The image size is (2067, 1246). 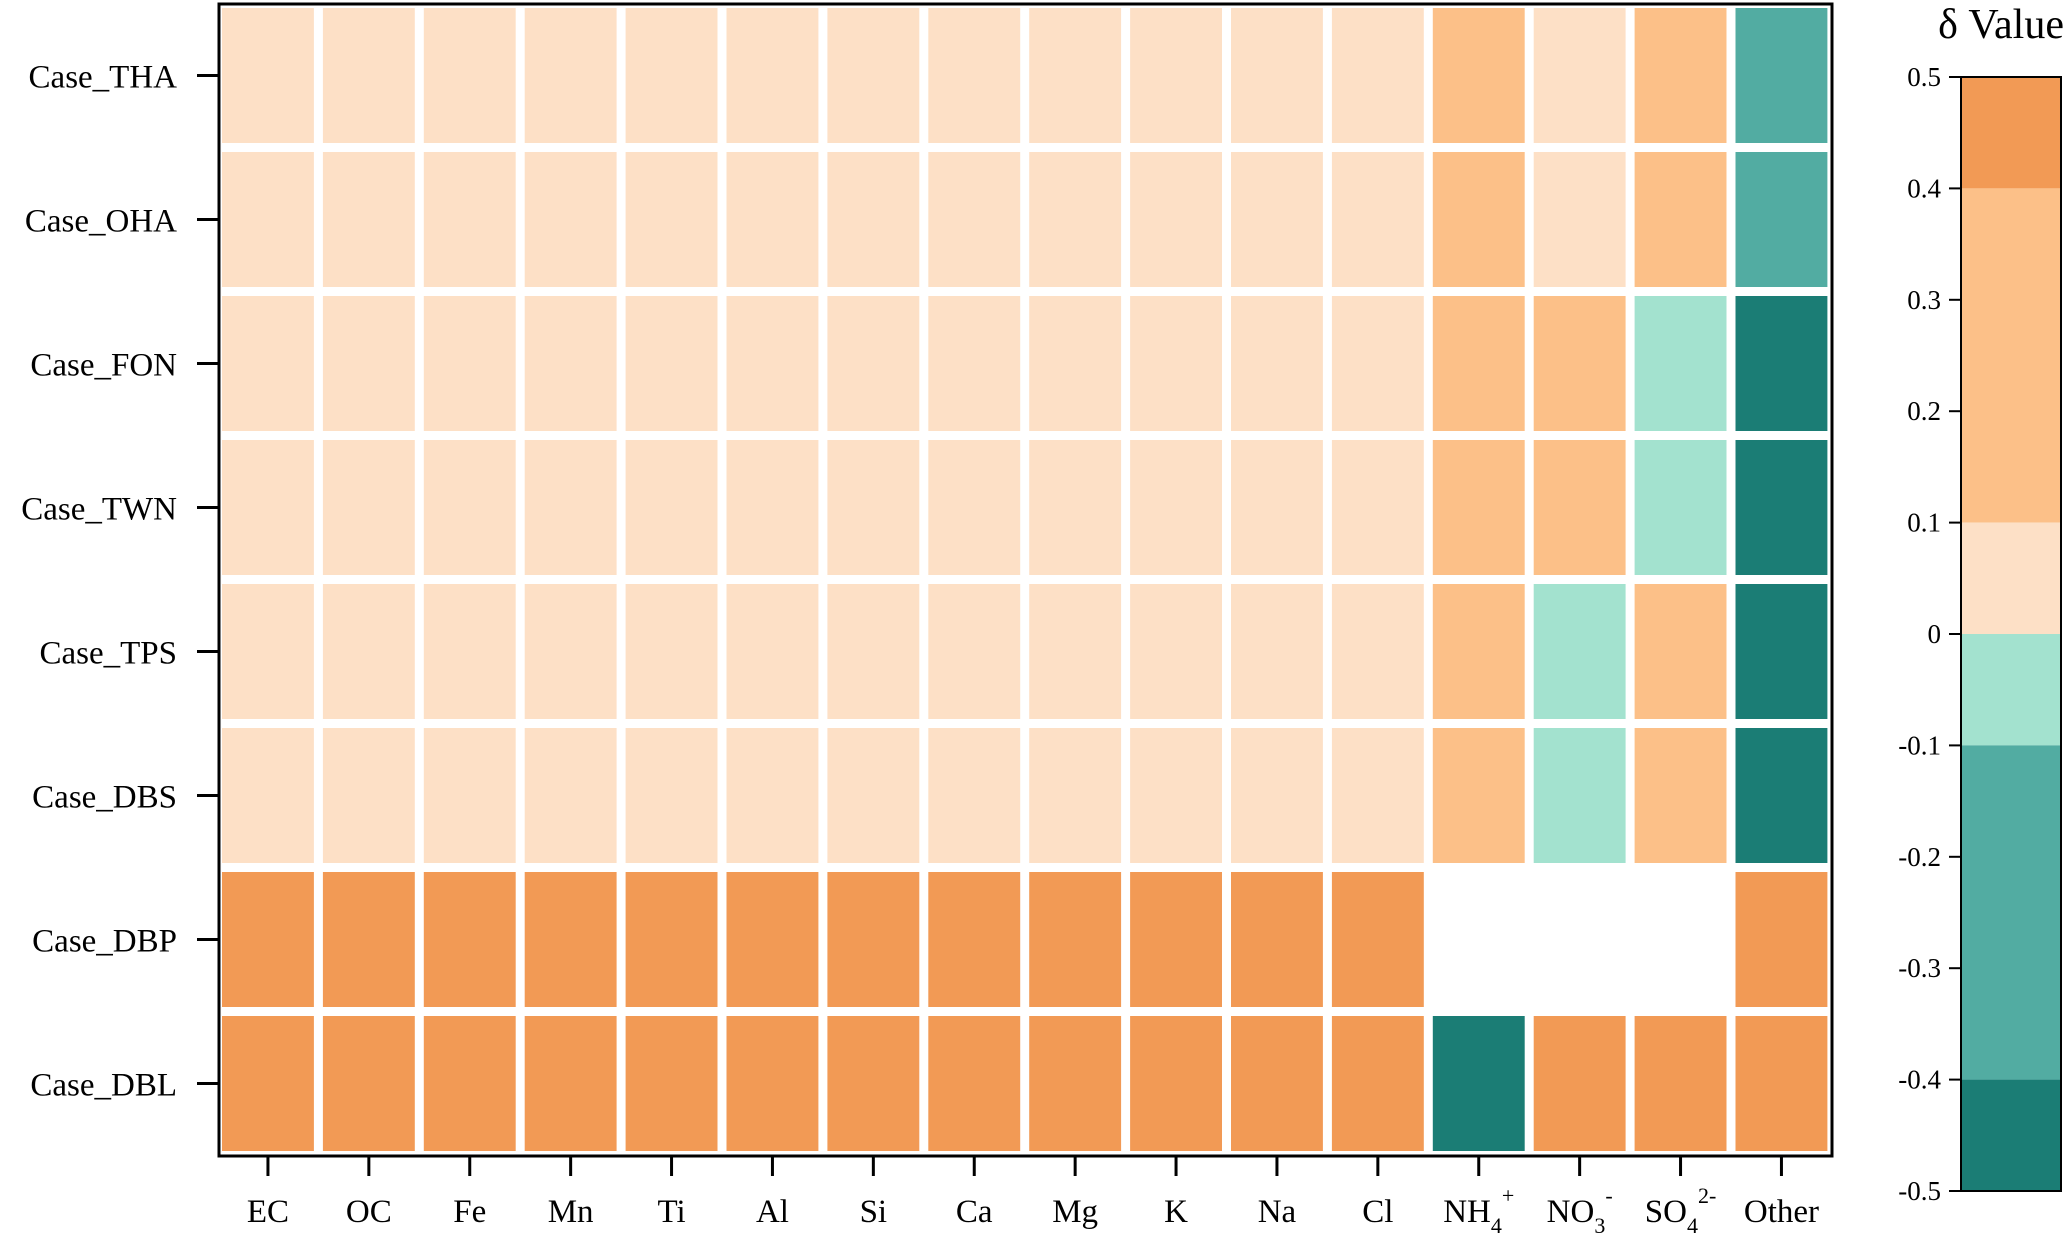 I want to click on colorbar-tick-label: -0.5, so click(x=1919, y=1191).